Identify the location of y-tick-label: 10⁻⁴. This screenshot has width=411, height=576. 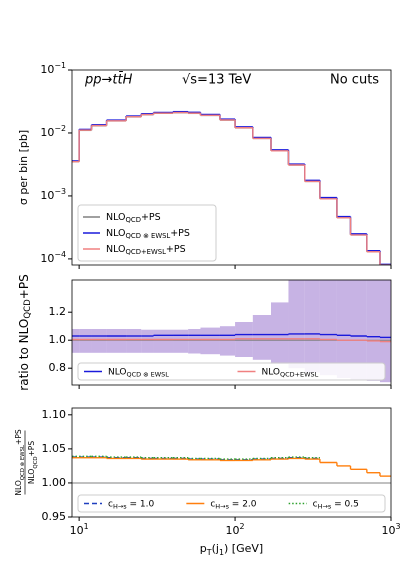
(53, 257).